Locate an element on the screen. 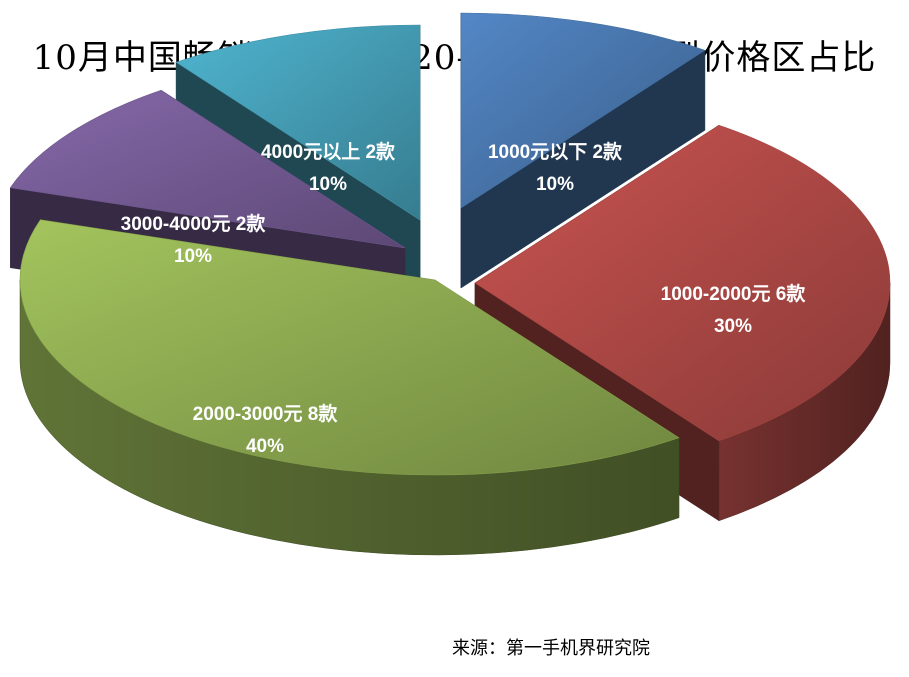 Image resolution: width=909 pixels, height=677 pixels. slice-5-top is located at coordinates (298, 122).